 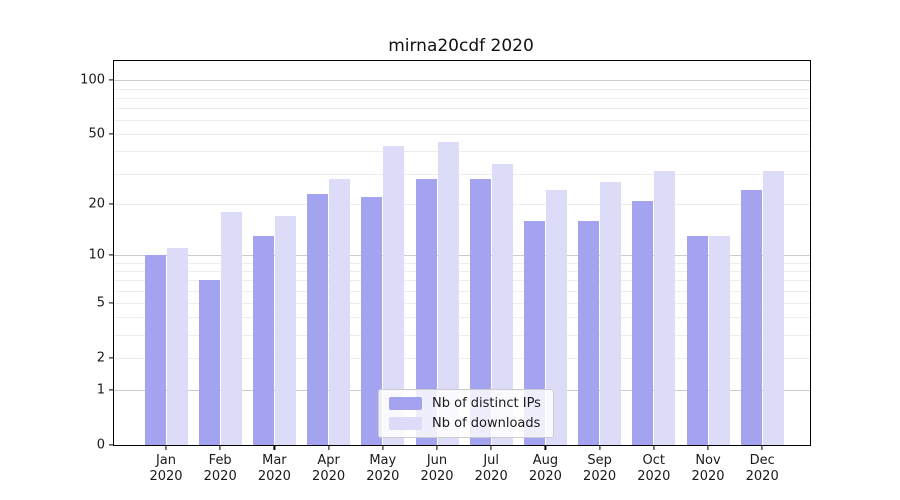 What do you see at coordinates (274, 468) in the screenshot?
I see `x-tick-label-mar: Mar 2020` at bounding box center [274, 468].